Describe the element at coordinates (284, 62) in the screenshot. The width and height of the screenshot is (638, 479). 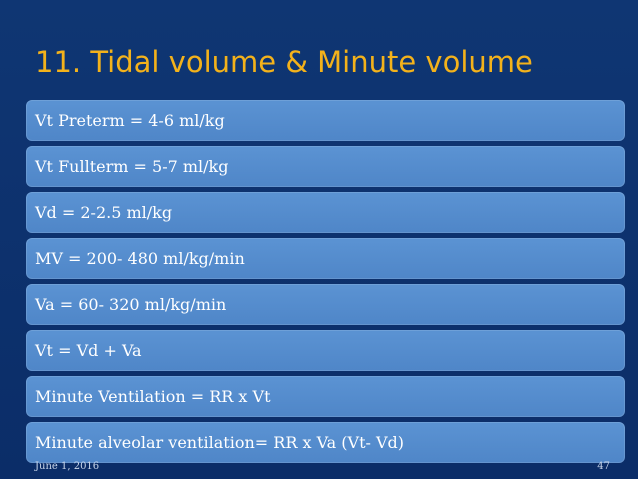
I see `slide-title: 11. Tidal volume & Minute volume` at that location.